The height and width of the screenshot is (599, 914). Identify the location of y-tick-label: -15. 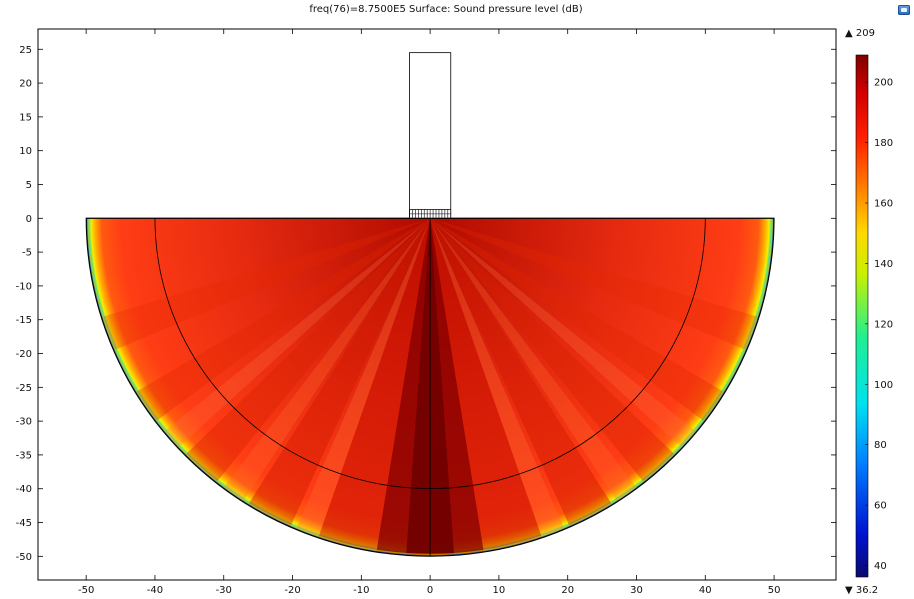
(24, 320).